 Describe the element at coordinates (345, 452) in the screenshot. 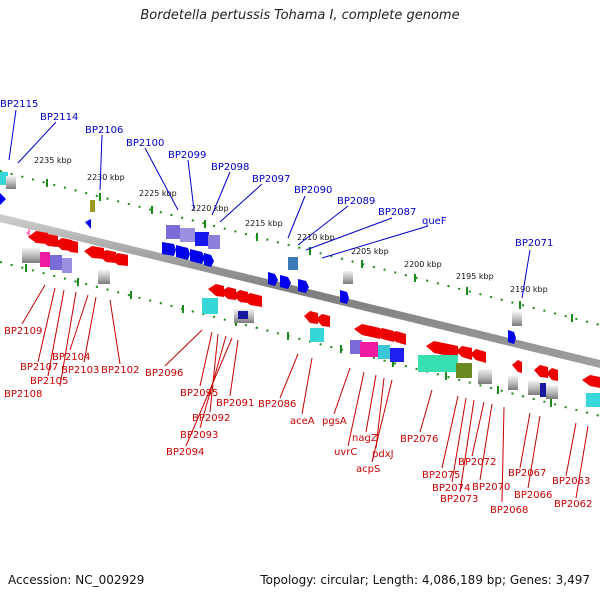

I see `gene-label: uvrC` at that location.